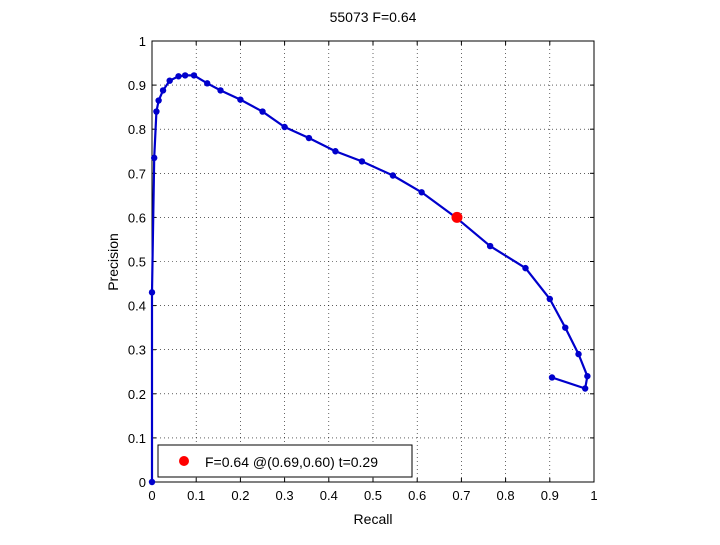  I want to click on y-tick-label: 0.2, so click(137, 394).